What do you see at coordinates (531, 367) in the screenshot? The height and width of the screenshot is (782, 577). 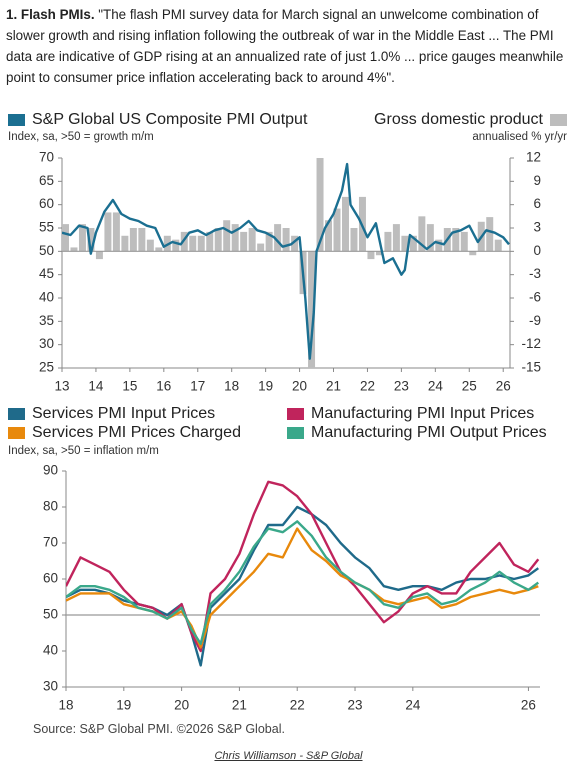 I see `y2-tick-label: -15` at bounding box center [531, 367].